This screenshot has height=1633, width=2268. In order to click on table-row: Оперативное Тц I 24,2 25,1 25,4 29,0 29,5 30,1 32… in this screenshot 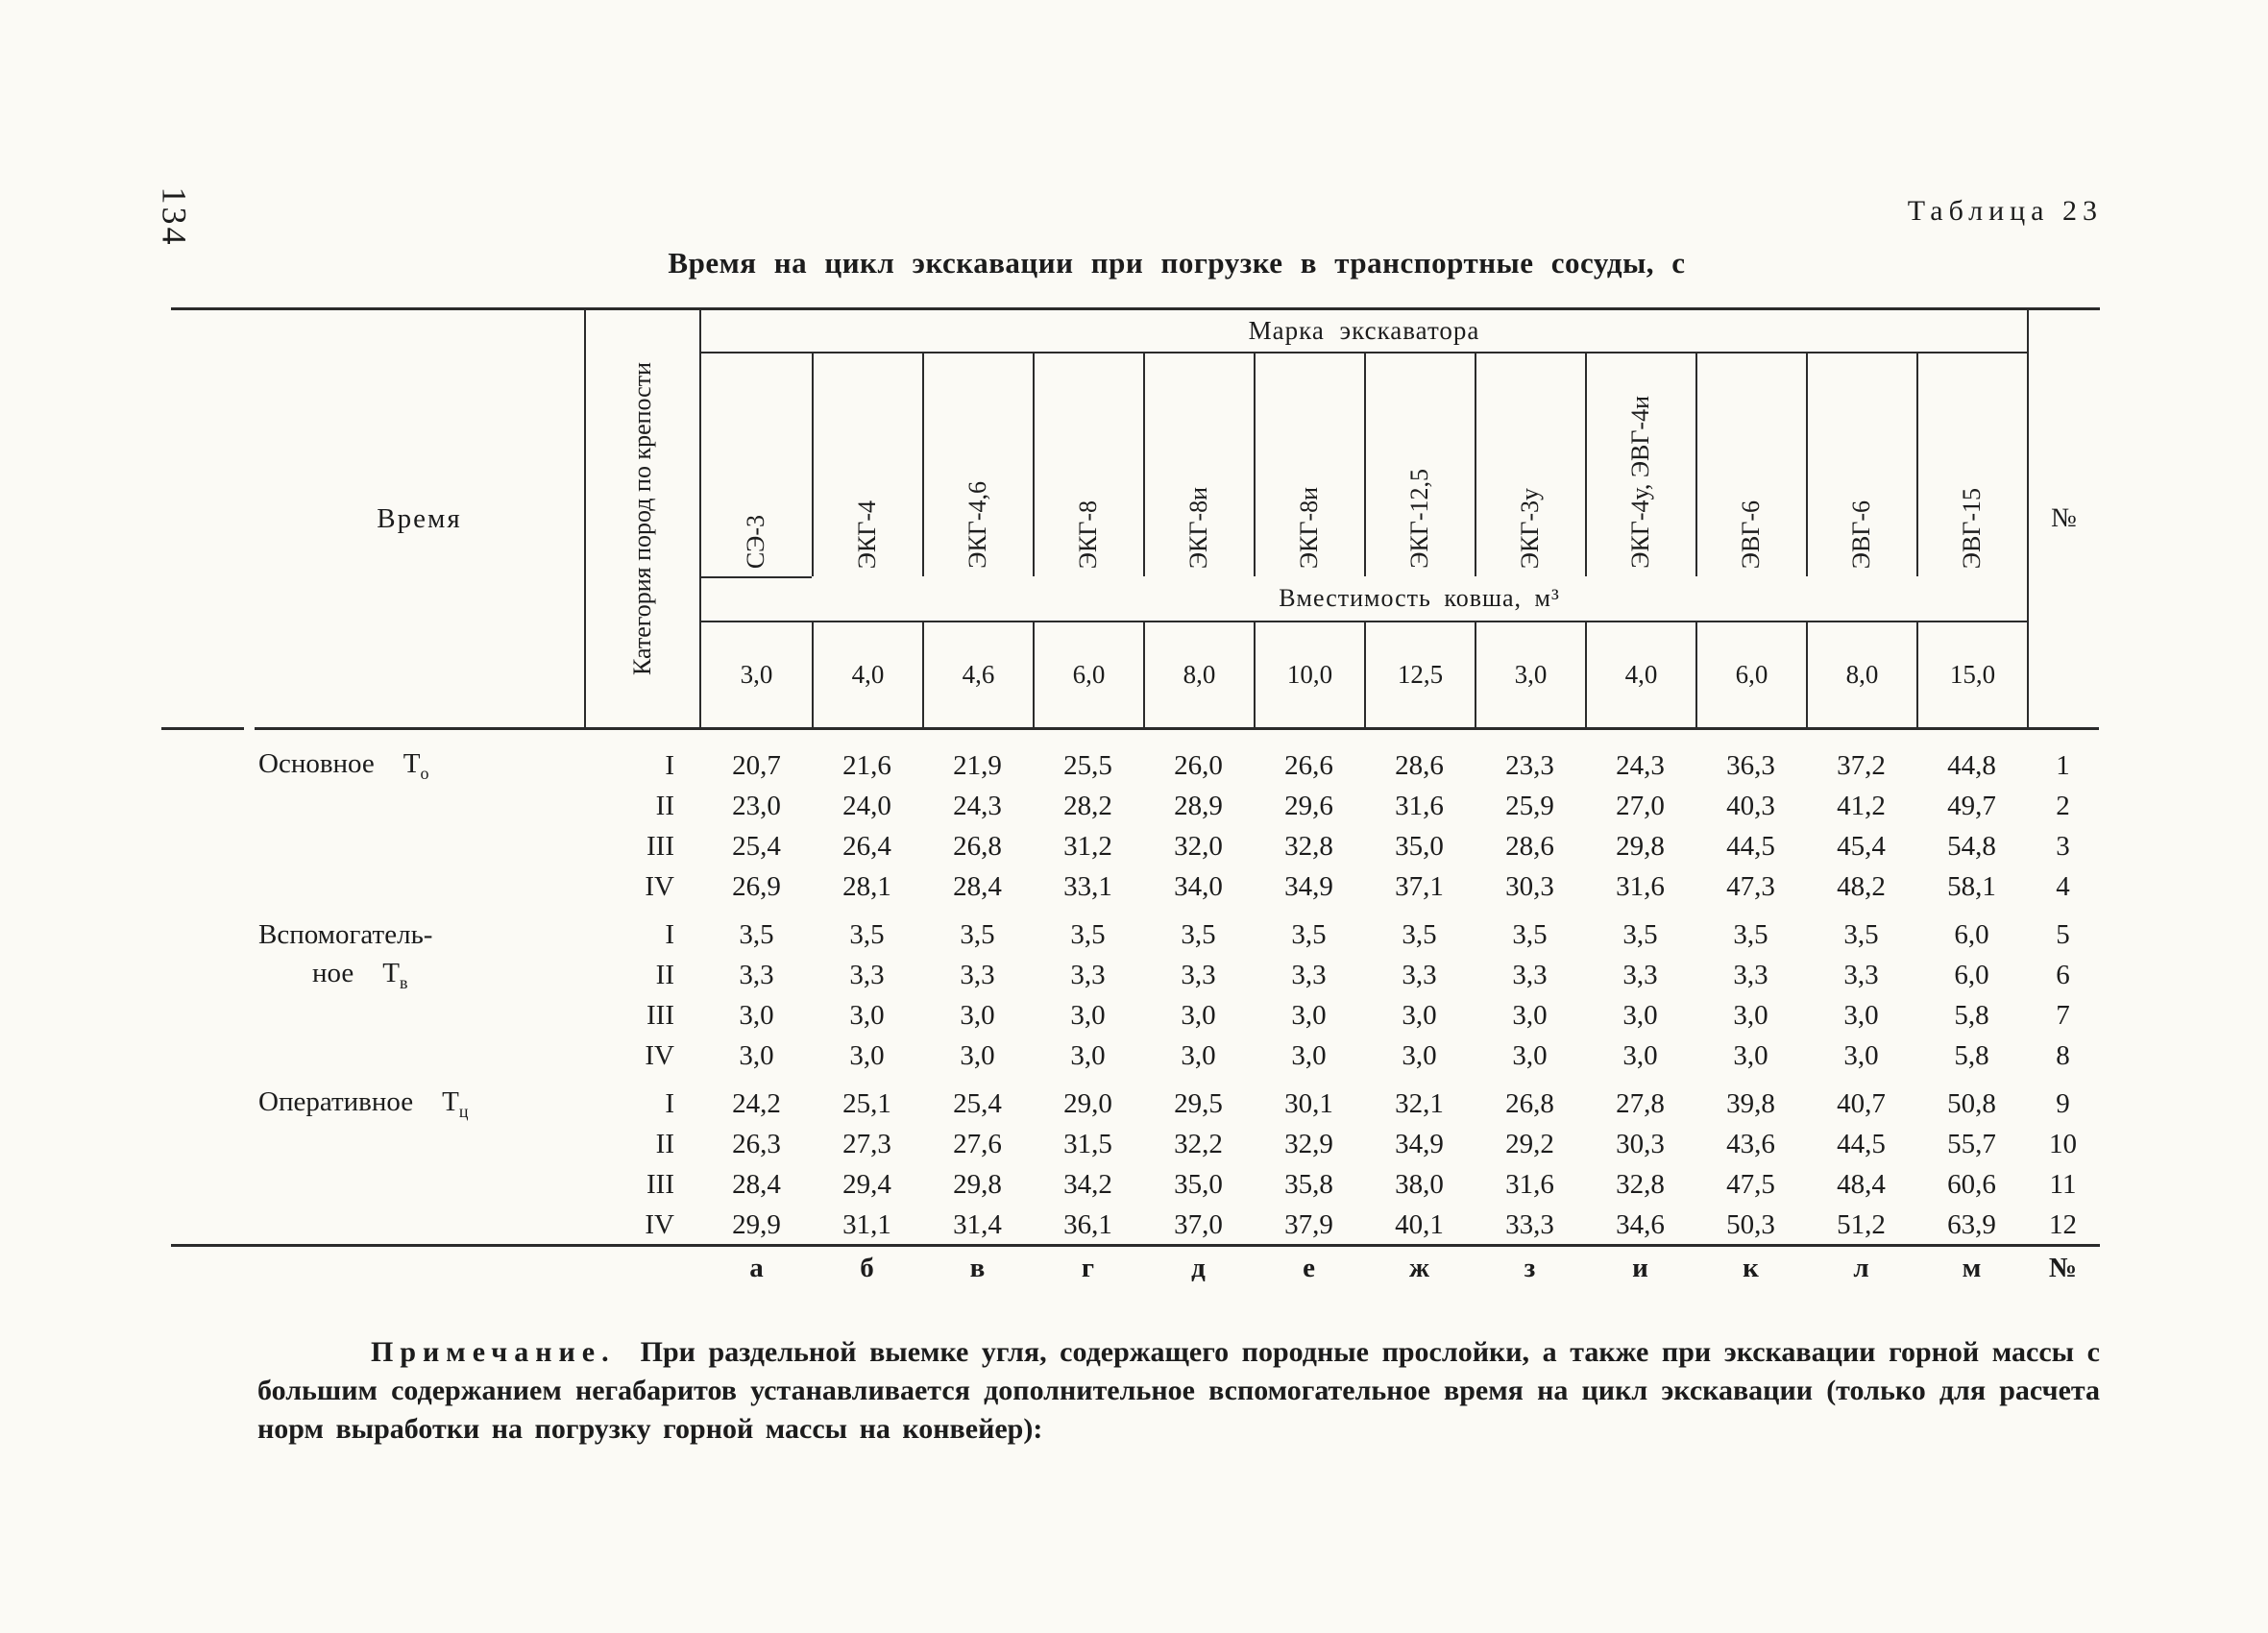, I will do `click(1177, 1104)`.